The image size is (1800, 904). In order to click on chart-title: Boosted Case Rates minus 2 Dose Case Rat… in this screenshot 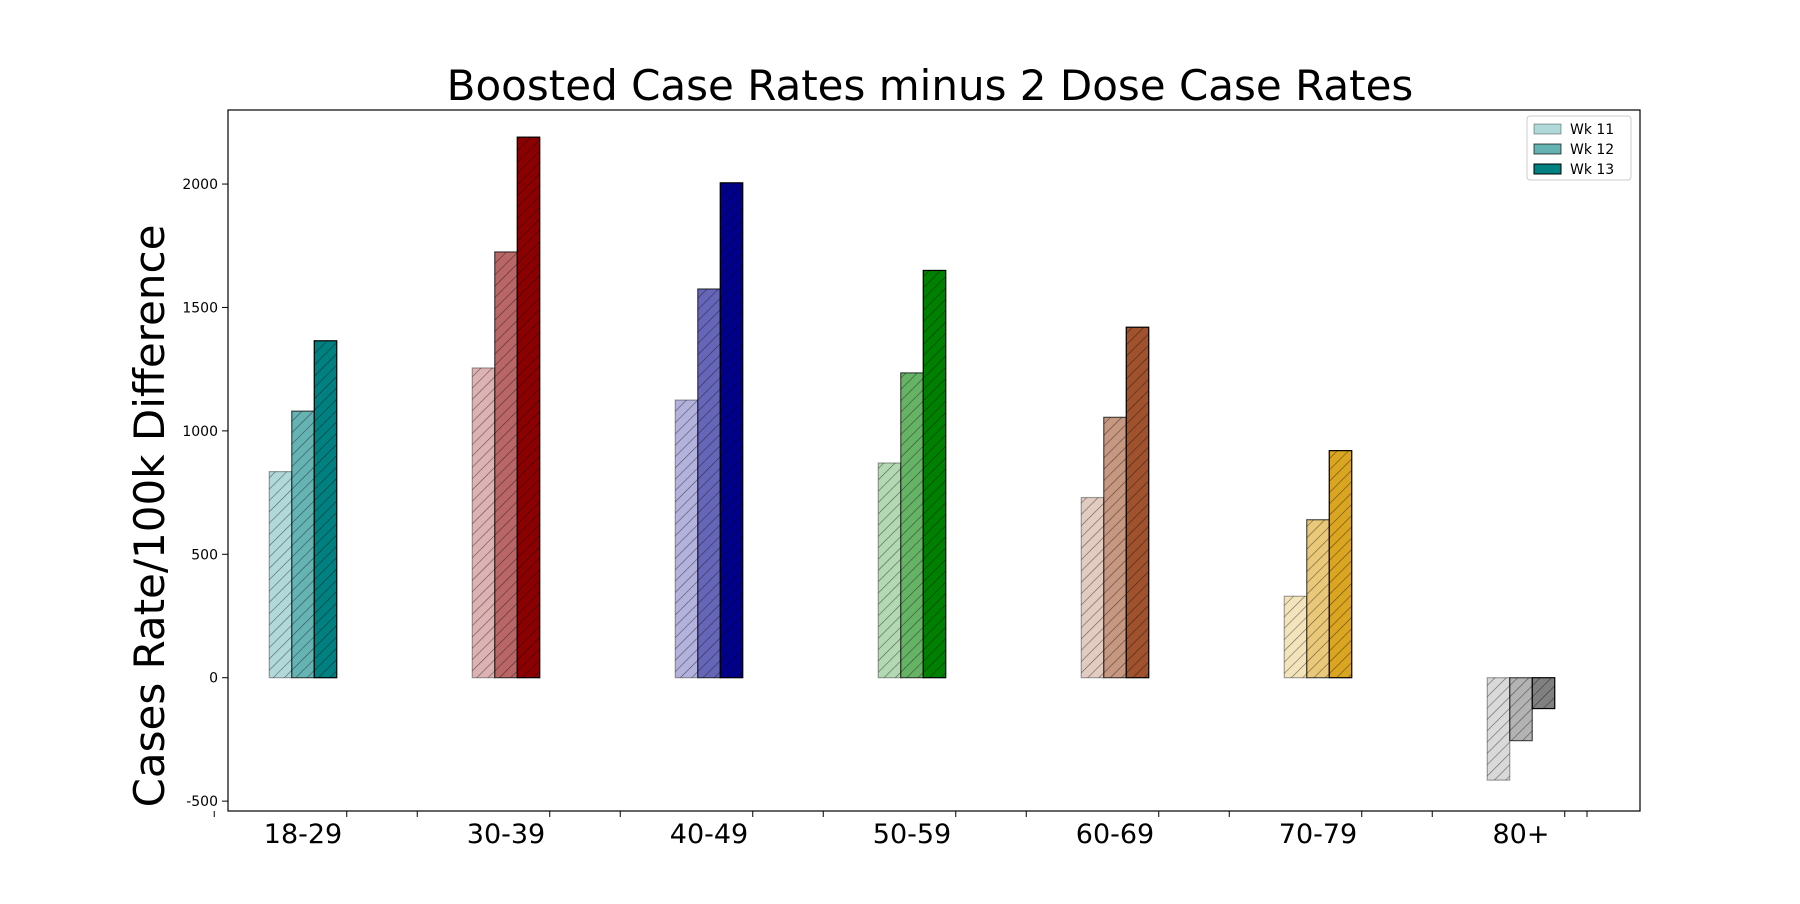, I will do `click(930, 85)`.